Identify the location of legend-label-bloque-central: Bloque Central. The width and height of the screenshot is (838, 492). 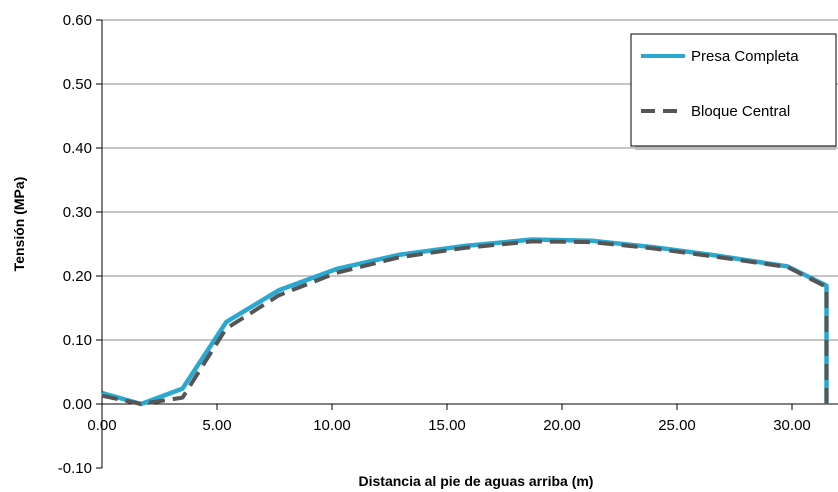
(740, 111).